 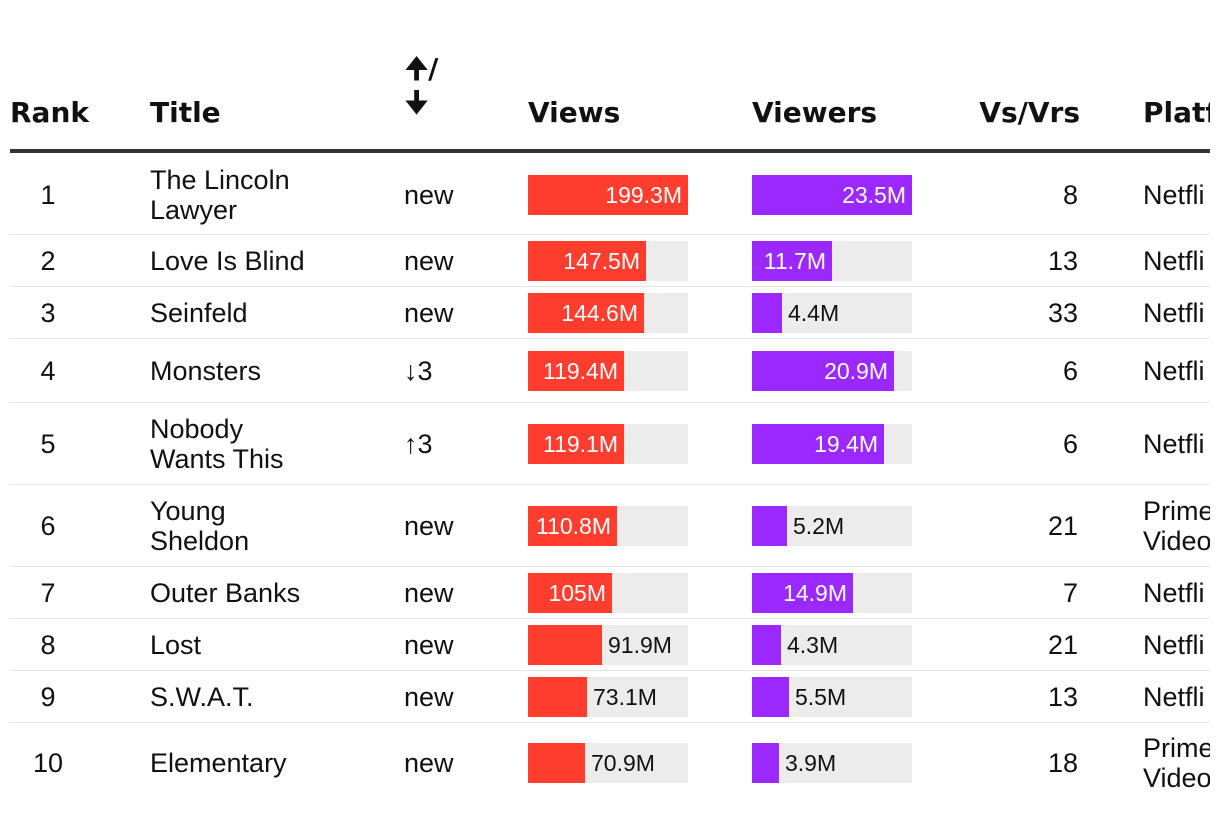 What do you see at coordinates (625, 697) in the screenshot?
I see `views-bar-label: 73.1M` at bounding box center [625, 697].